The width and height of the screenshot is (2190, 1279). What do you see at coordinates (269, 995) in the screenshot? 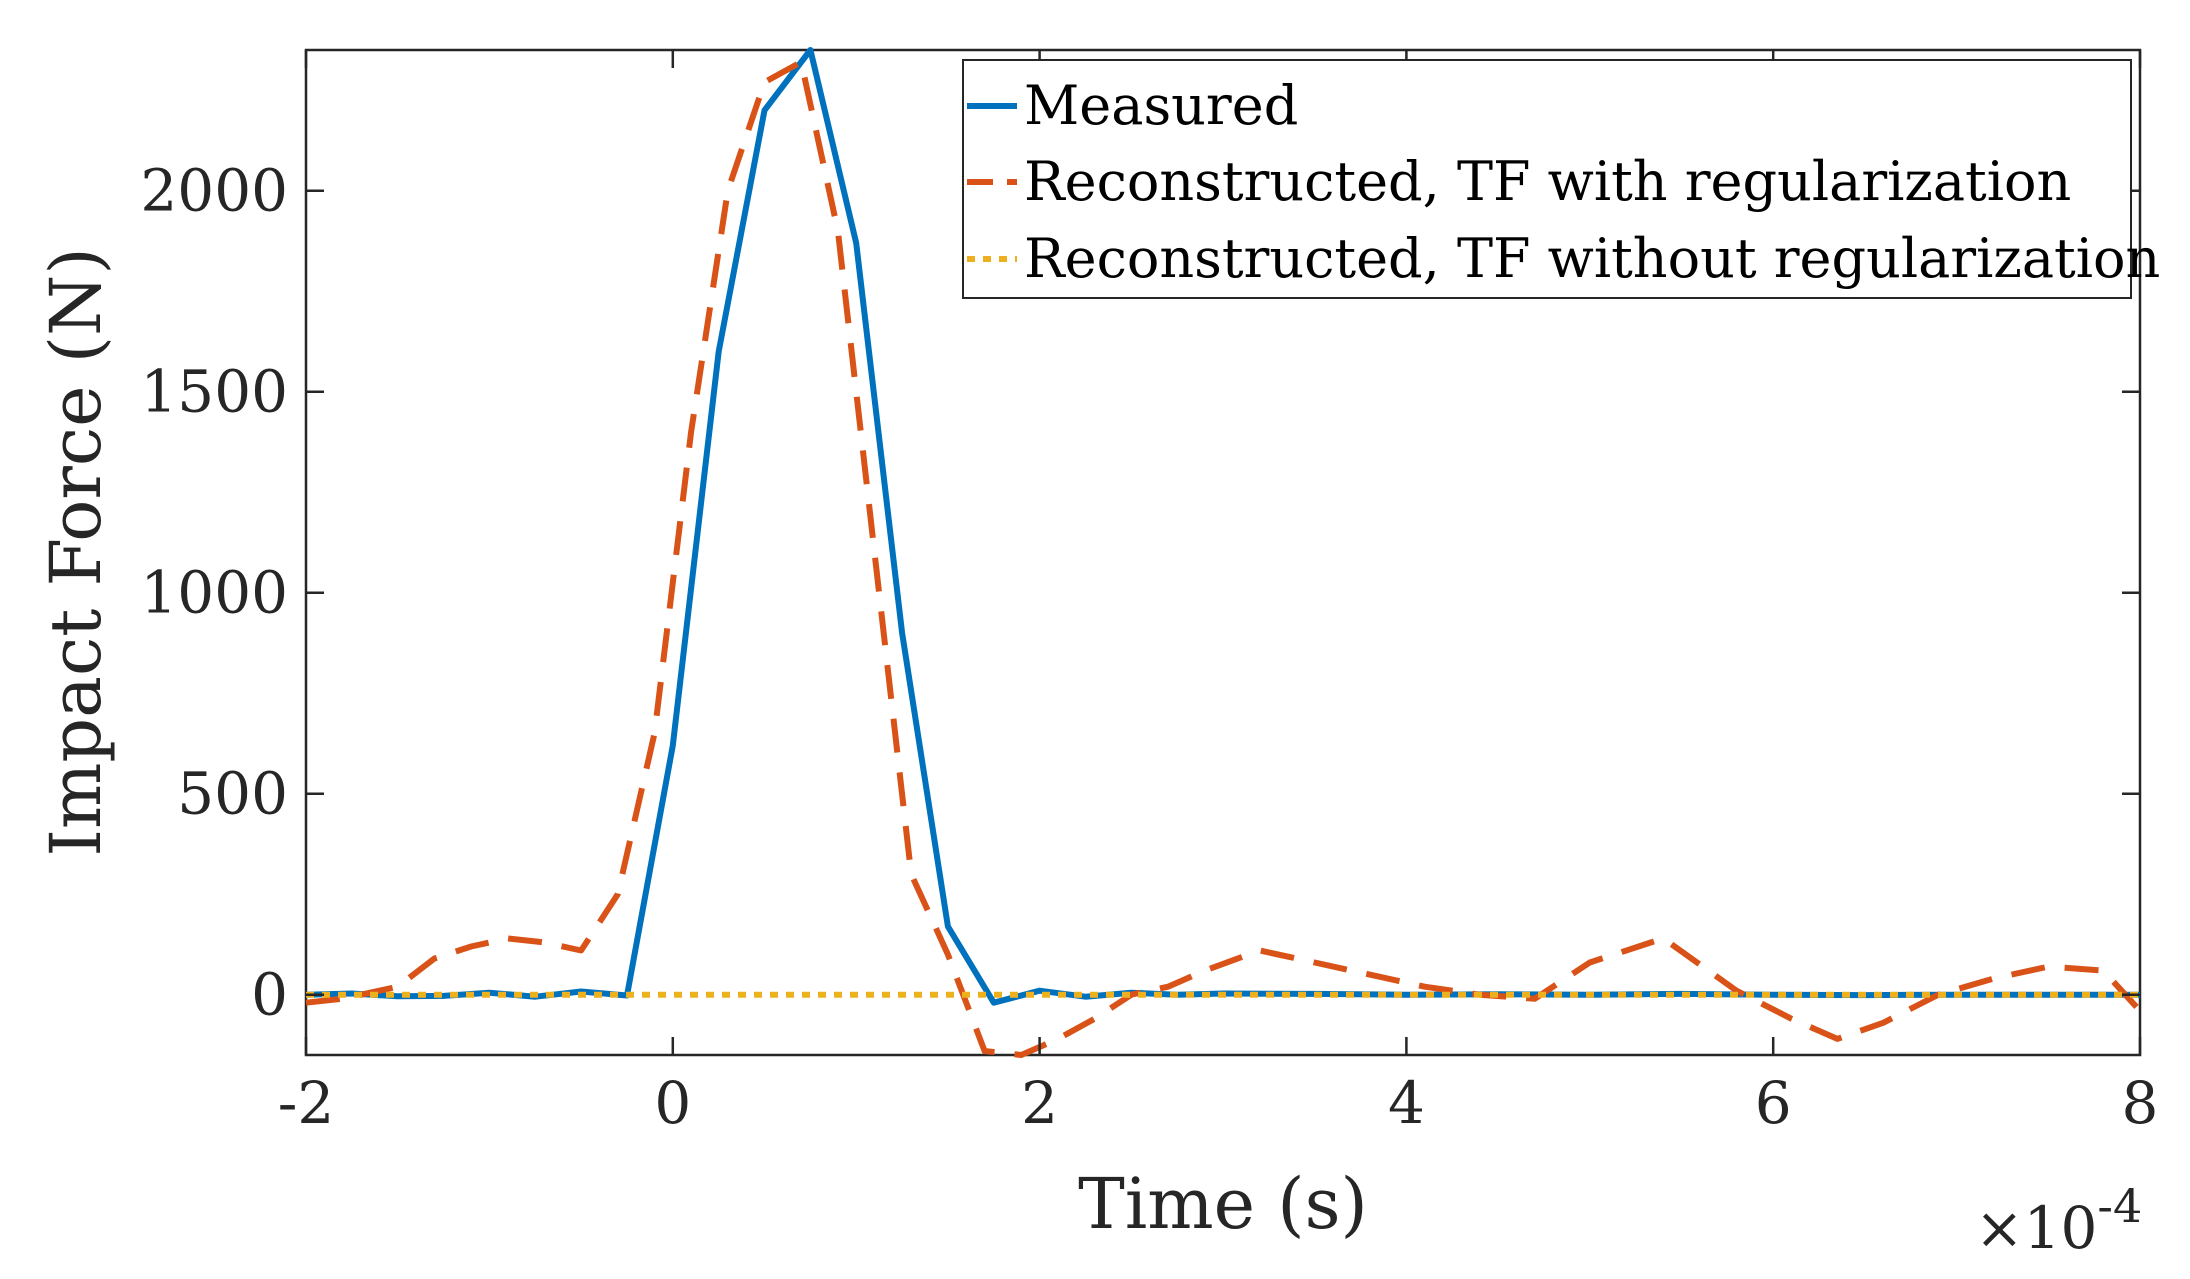
I see `y-tick-label: 0` at bounding box center [269, 995].